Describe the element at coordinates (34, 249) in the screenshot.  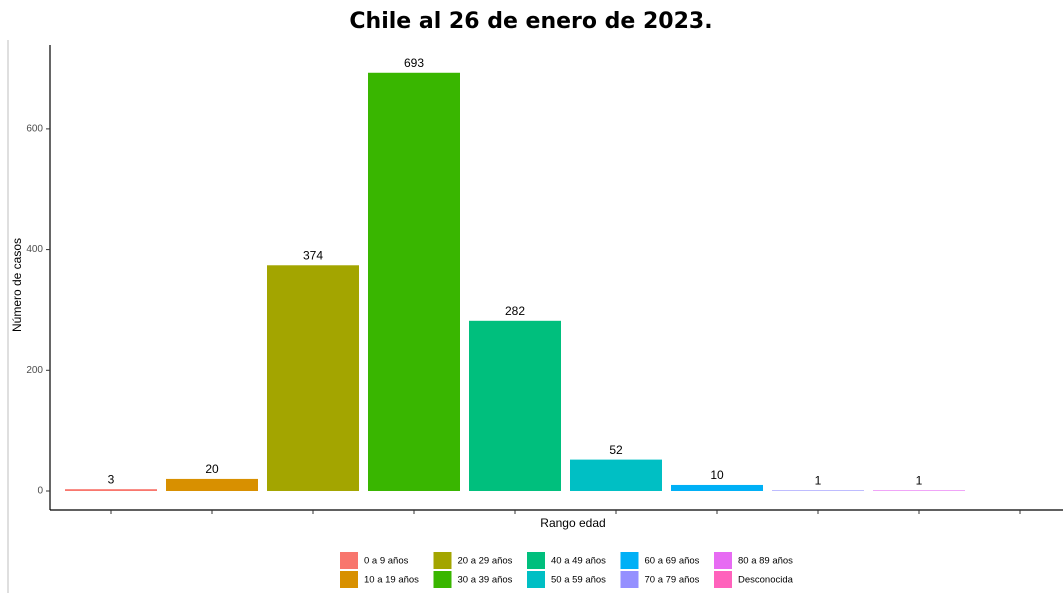
I see `y-tick-label: 400` at that location.